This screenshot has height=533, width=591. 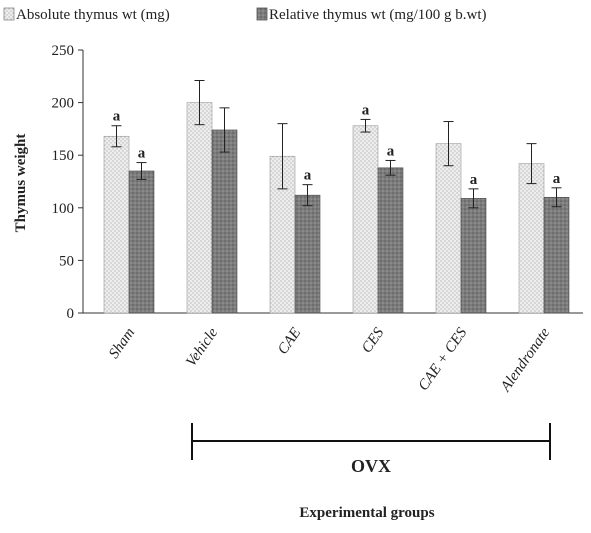 I want to click on significance-labels: a a a a a a a, so click(x=337, y=144).